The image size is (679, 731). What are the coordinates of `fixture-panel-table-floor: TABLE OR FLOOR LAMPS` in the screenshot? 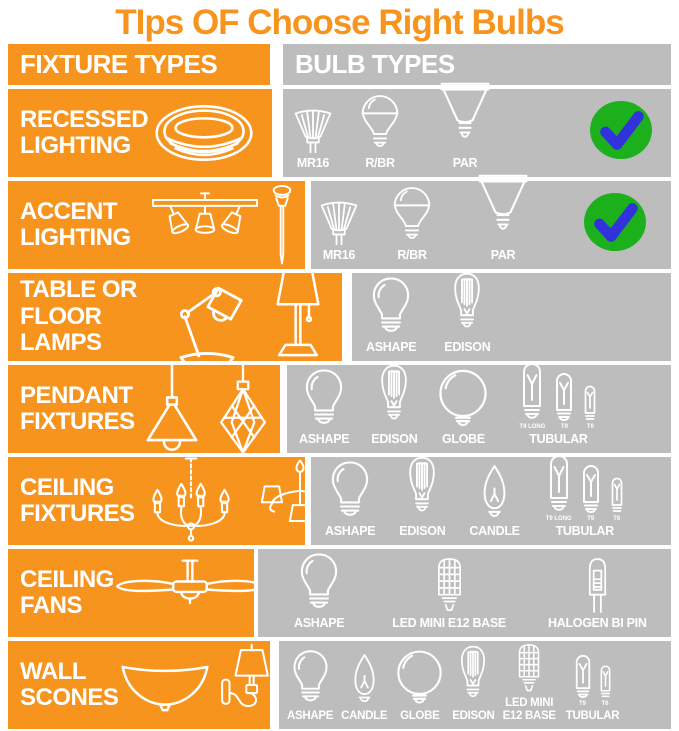 It's located at (175, 317).